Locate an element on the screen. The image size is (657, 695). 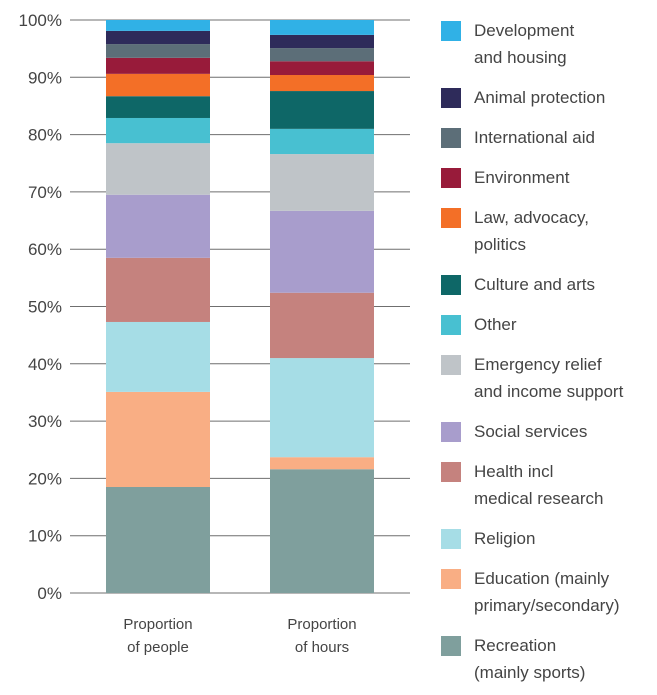
legend-item: Environment is located at coordinates (532, 177).